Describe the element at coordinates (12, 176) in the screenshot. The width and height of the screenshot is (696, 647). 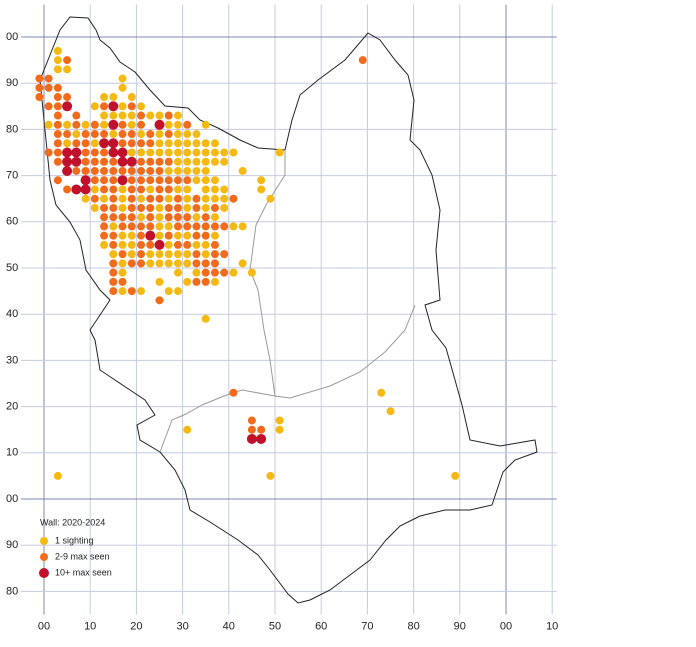
I see `y-tick-label: 70` at that location.